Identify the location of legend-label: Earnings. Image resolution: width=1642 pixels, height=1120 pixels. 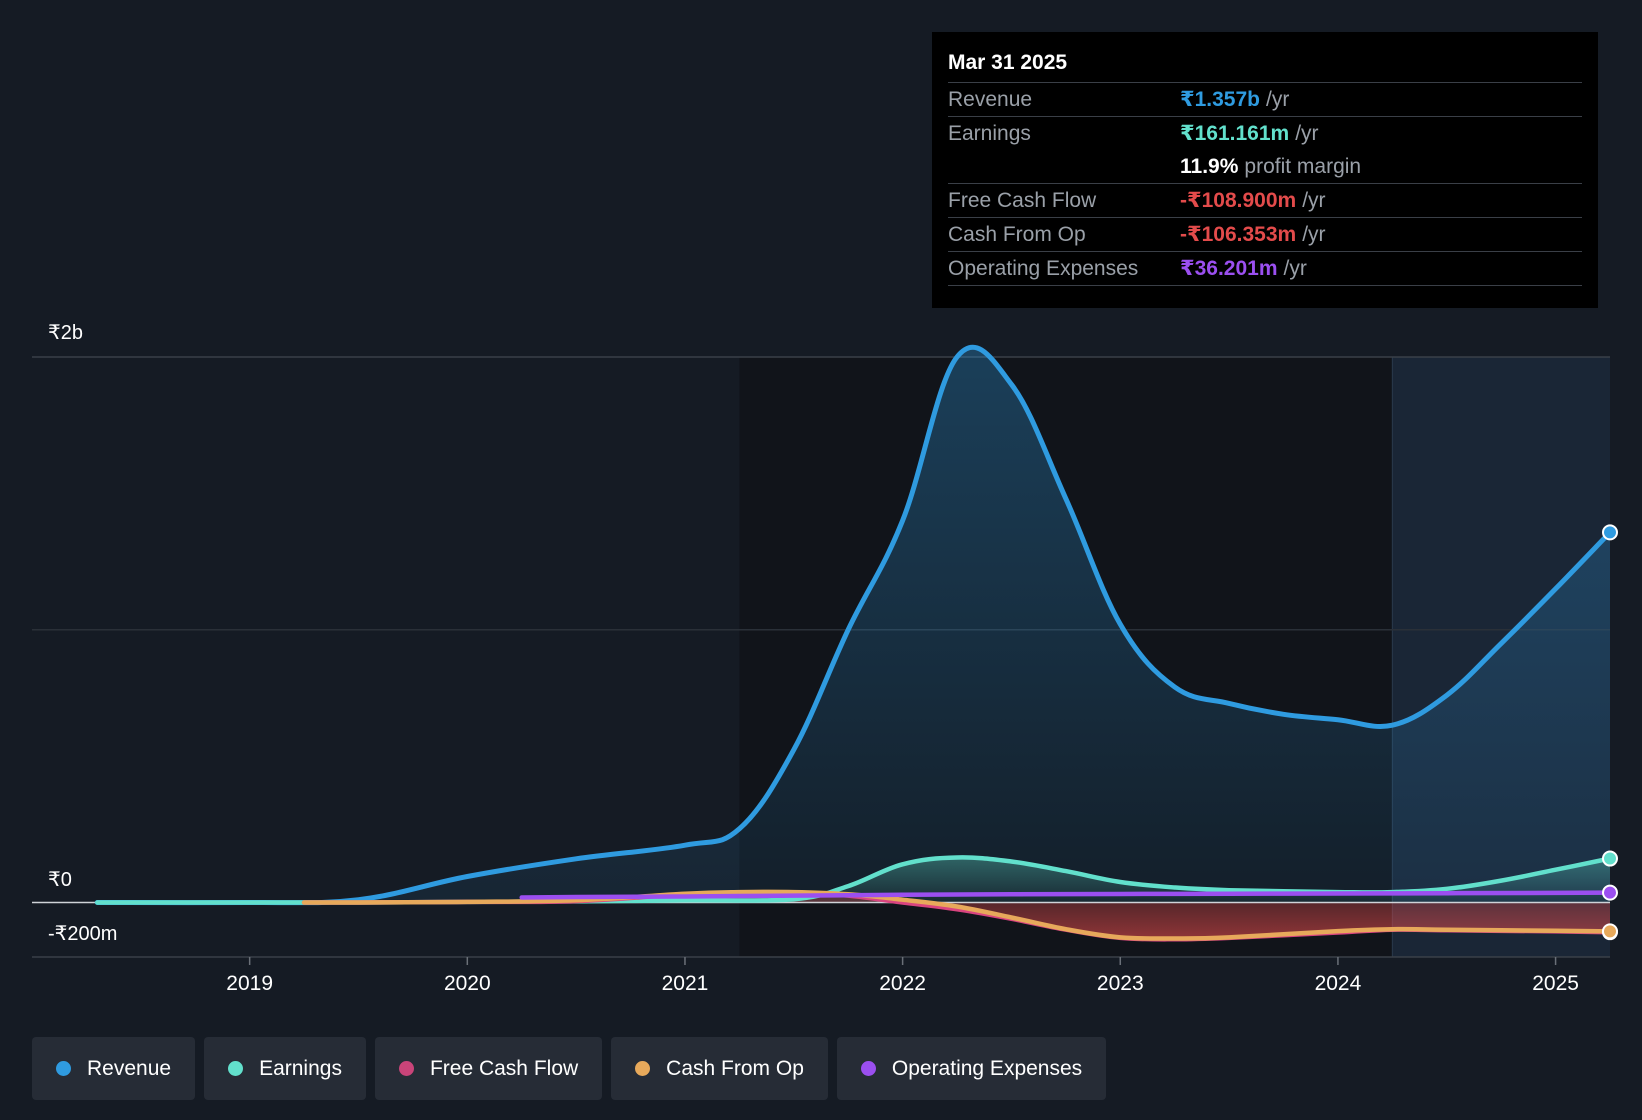
(300, 1068).